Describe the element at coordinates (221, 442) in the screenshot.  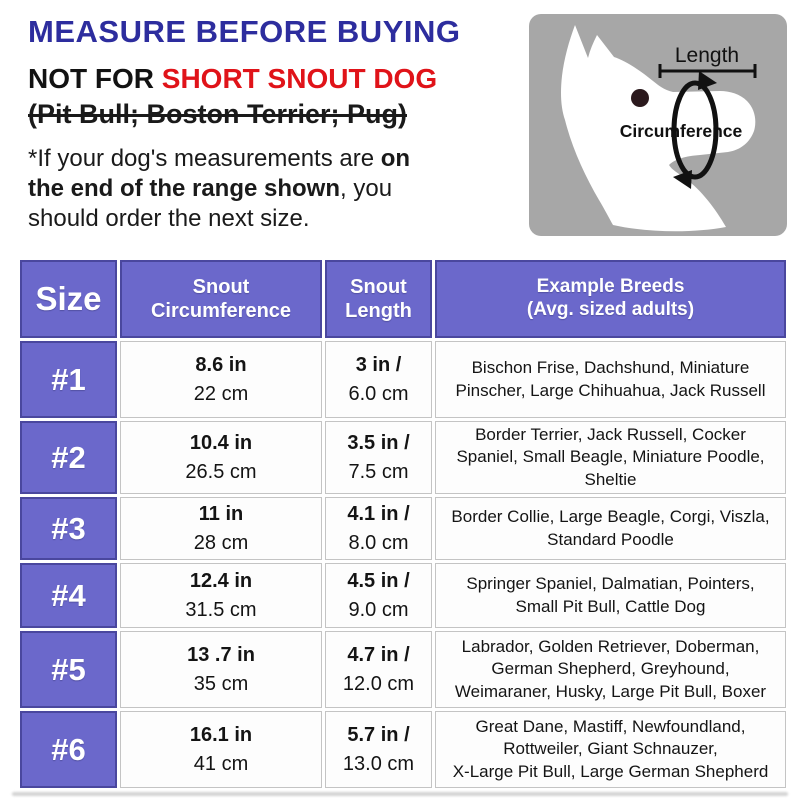
I see `circumference-inches: 10.4 in` at that location.